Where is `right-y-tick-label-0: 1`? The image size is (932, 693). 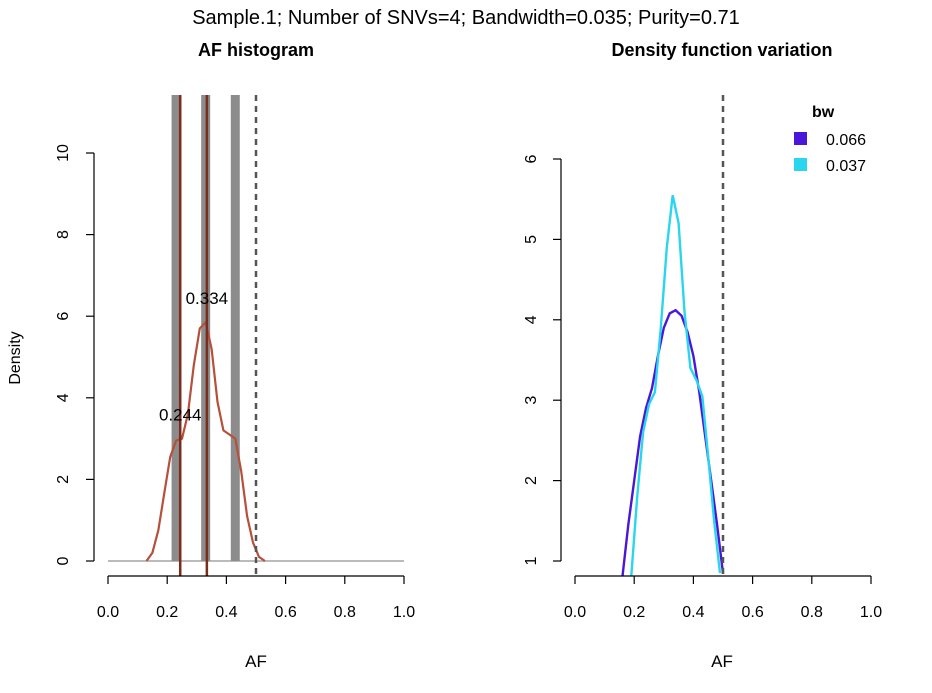 right-y-tick-label-0: 1 is located at coordinates (531, 560).